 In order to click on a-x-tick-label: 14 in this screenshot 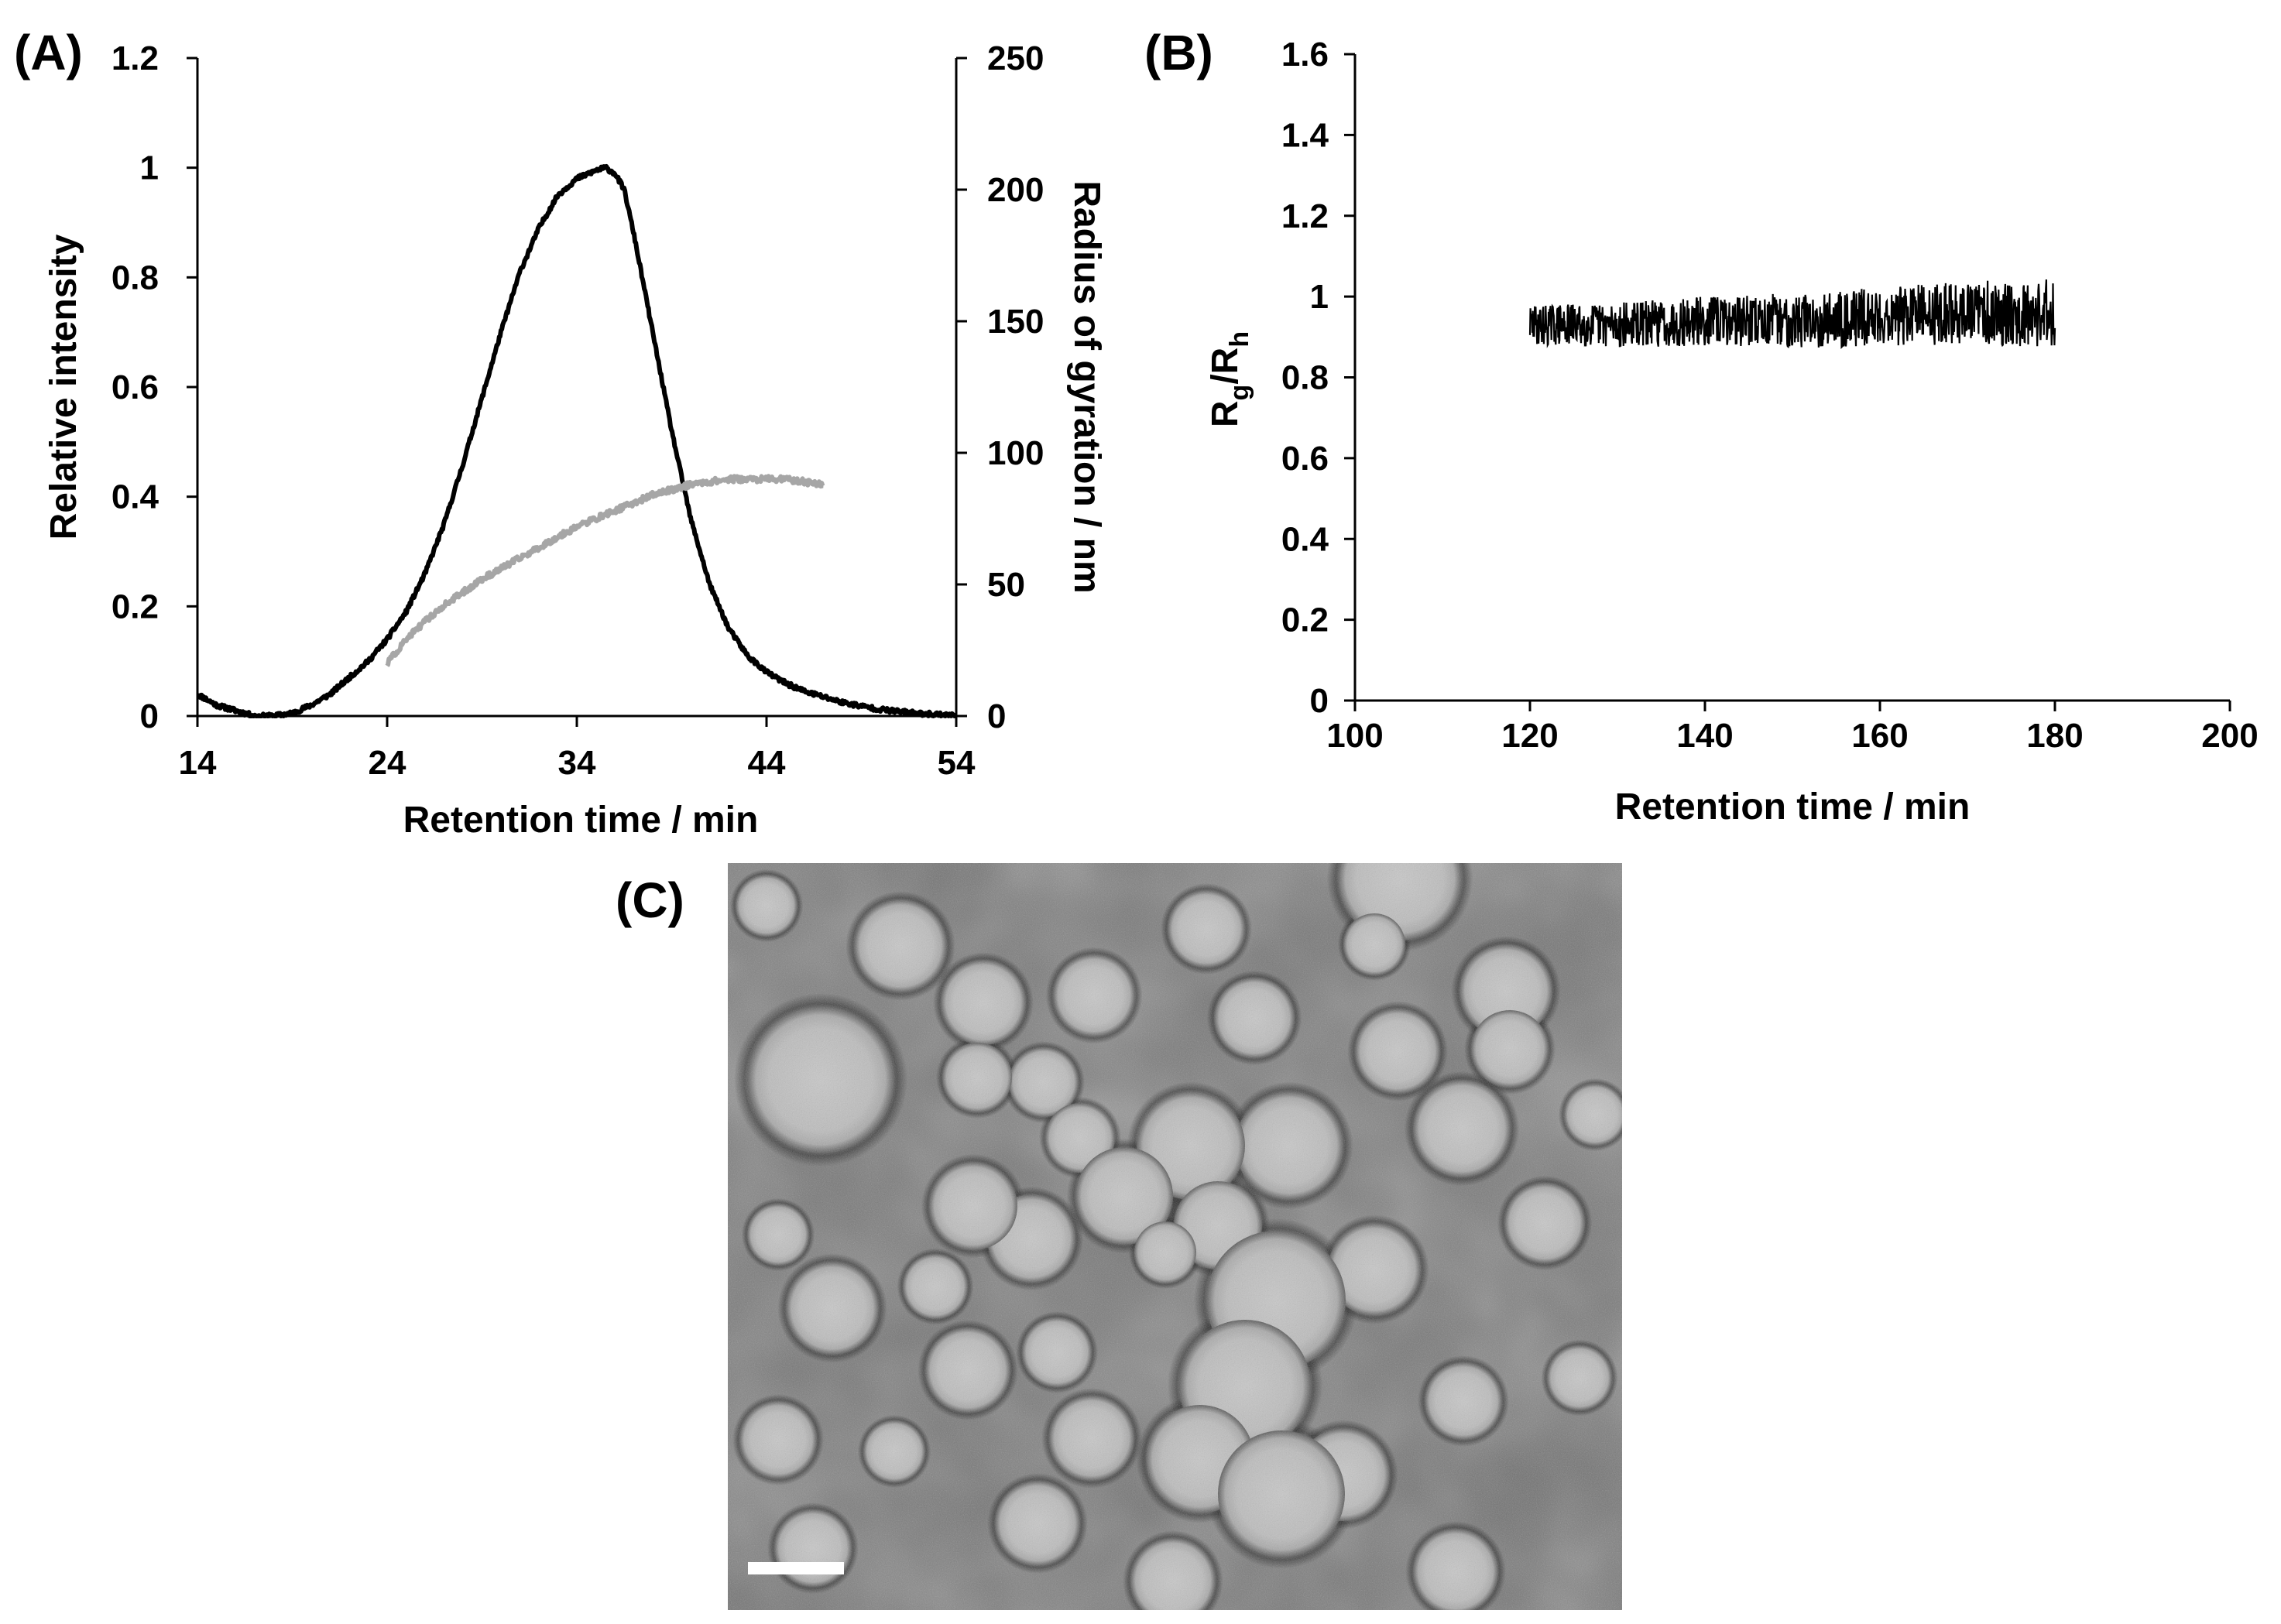, I will do `click(198, 763)`.